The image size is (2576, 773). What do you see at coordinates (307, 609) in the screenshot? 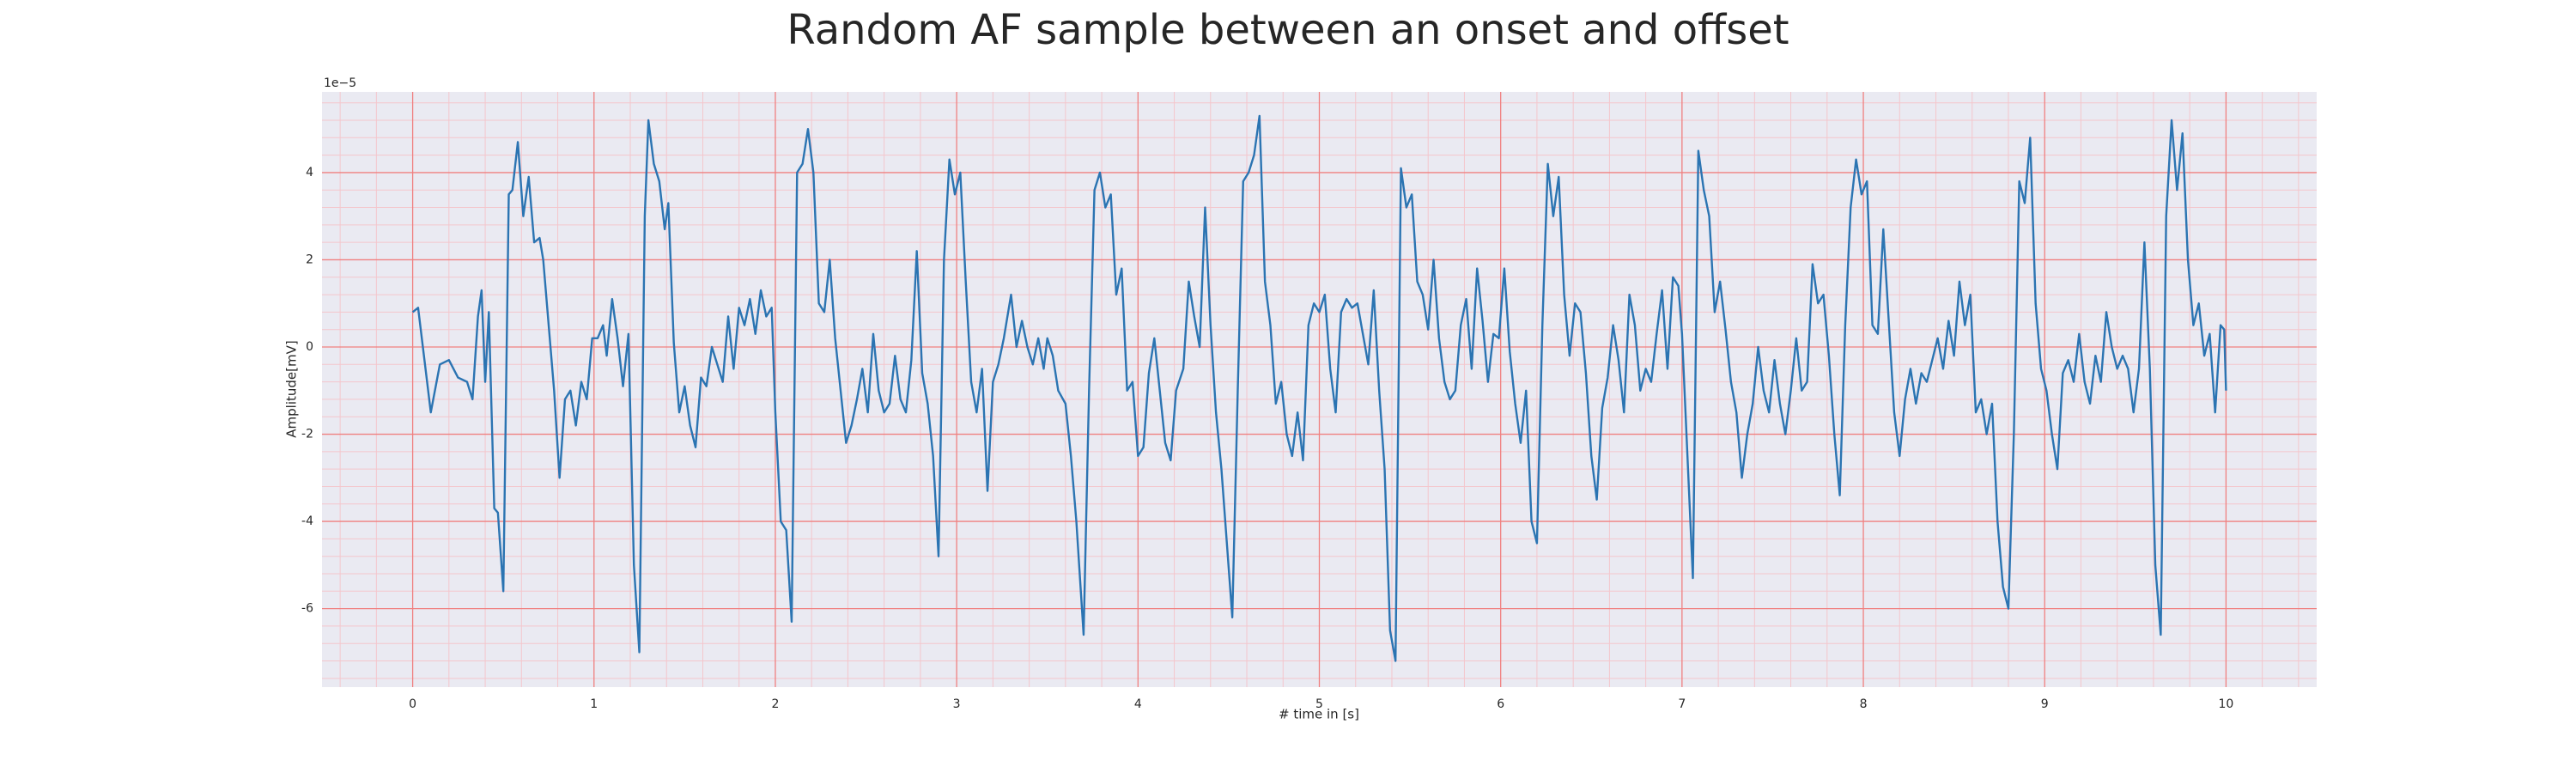
I see `y-tick-label: -6` at bounding box center [307, 609].